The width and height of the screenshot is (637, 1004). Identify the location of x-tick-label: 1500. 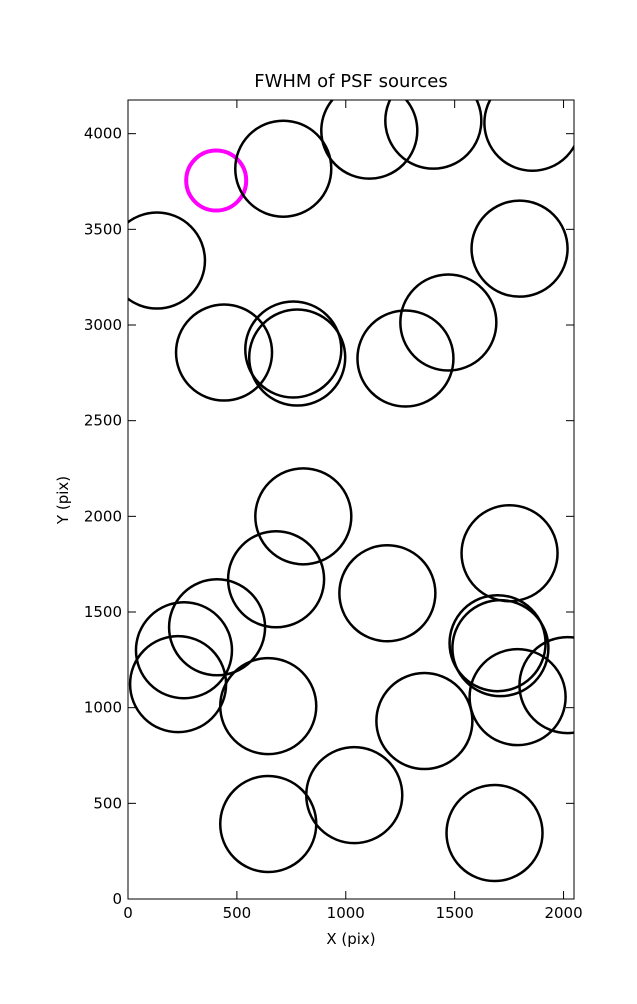
(455, 913).